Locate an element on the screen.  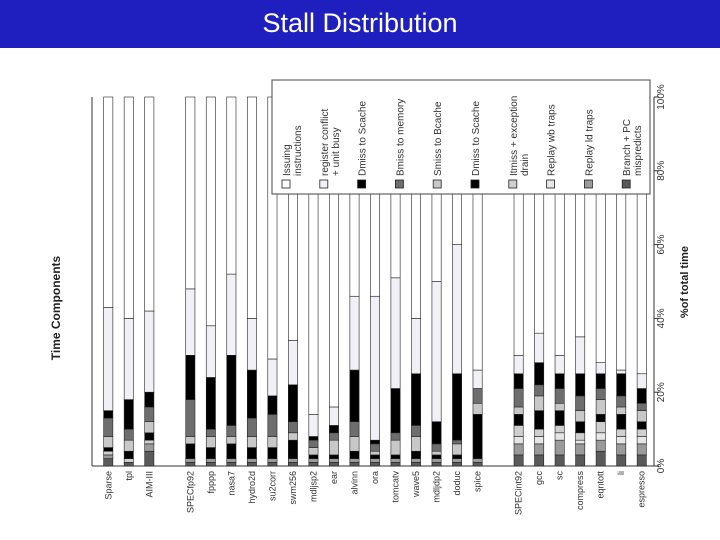
x-tick-label: mdljsp2 is located at coordinates (313, 486).